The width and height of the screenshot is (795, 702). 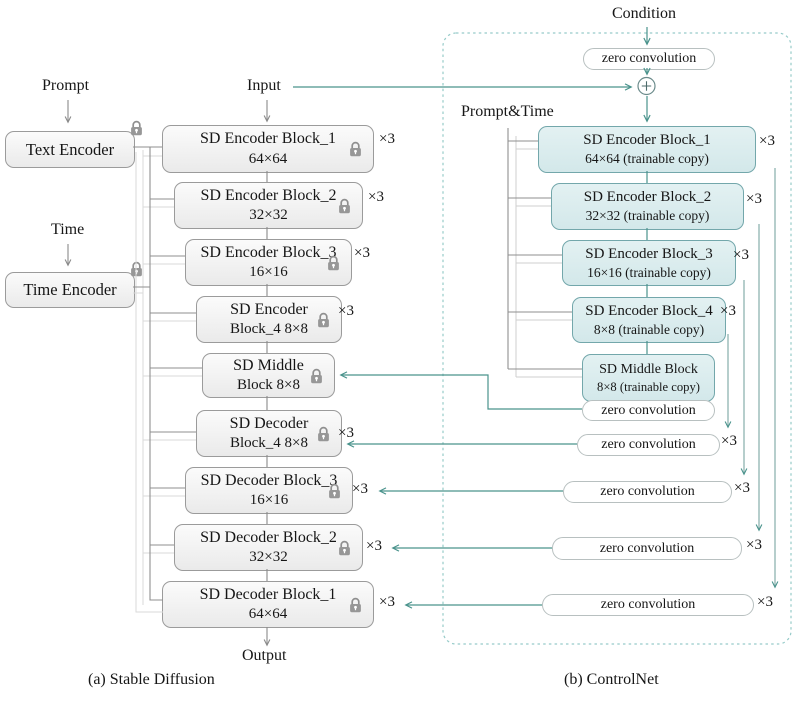 What do you see at coordinates (649, 59) in the screenshot?
I see `zero-convolution-top: zero convolution` at bounding box center [649, 59].